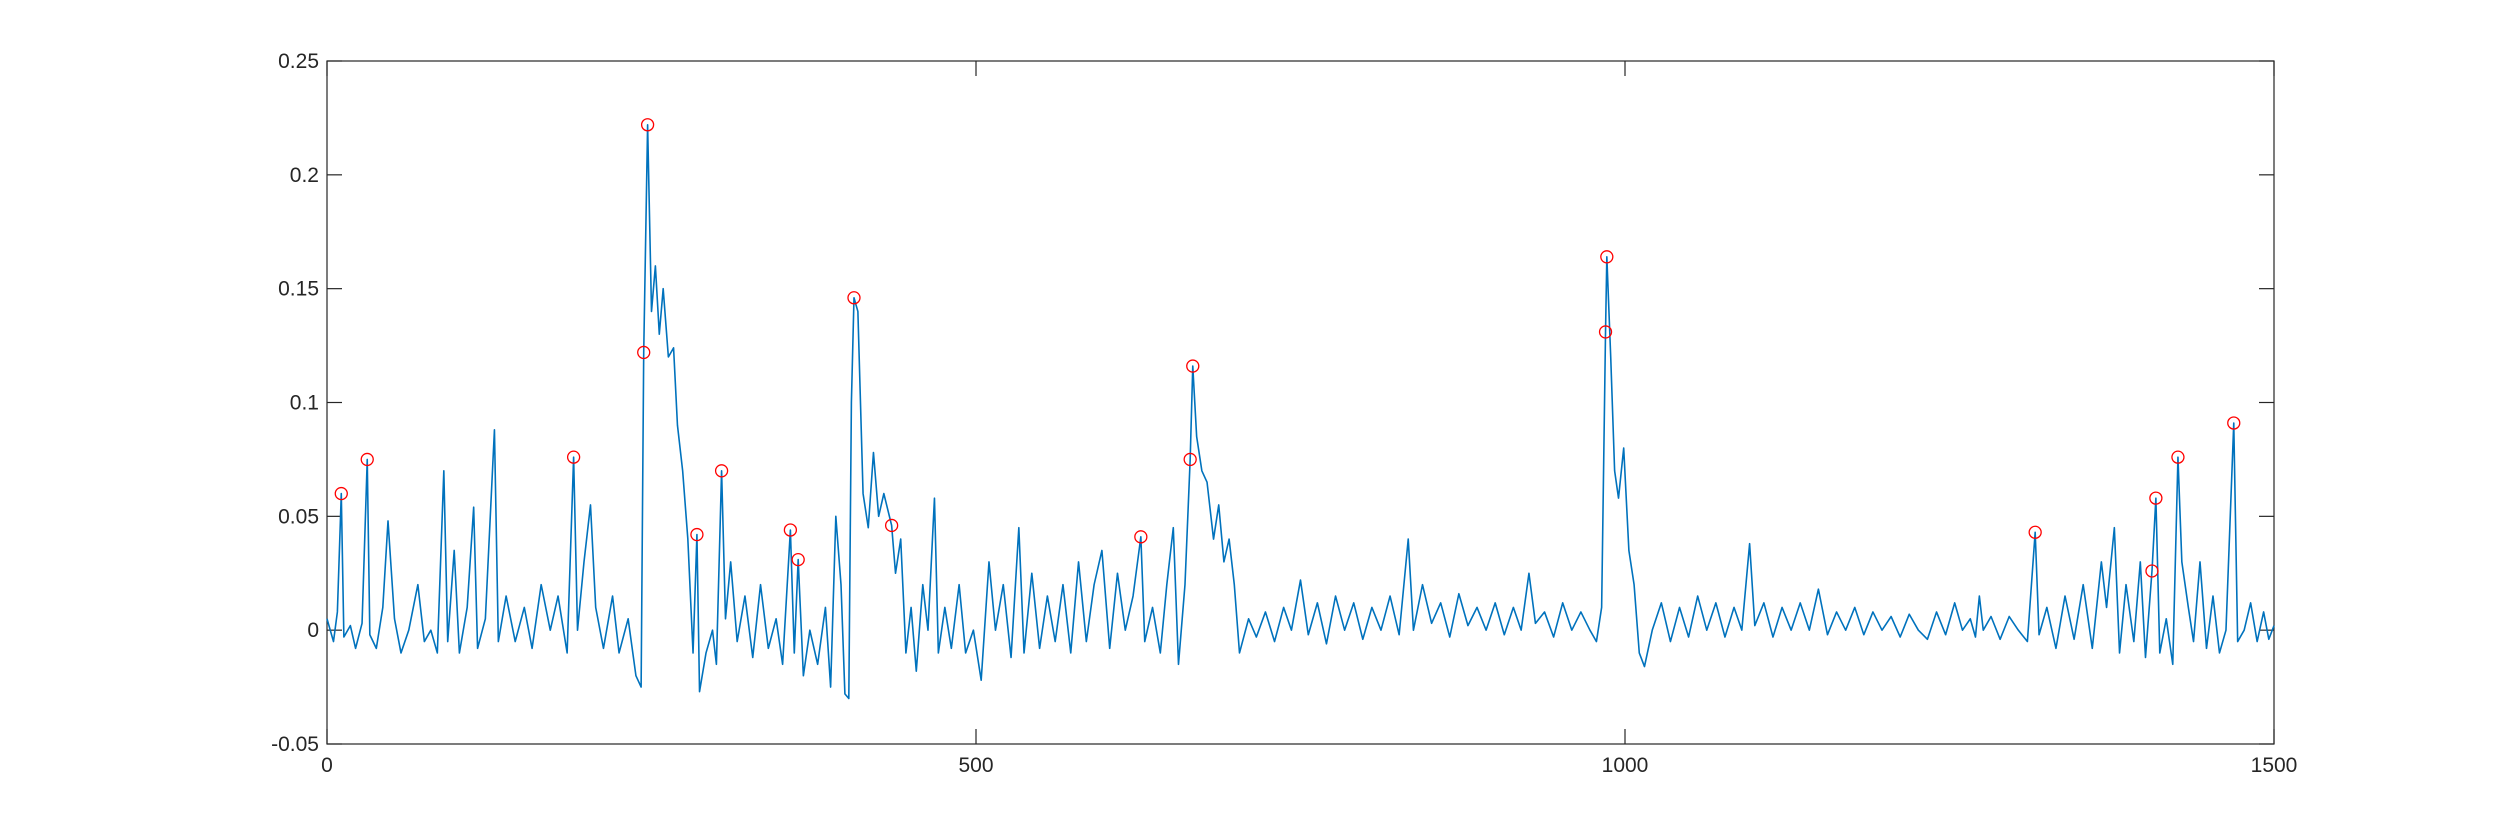 The width and height of the screenshot is (2500, 838). I want to click on y-tick-label: 0.15, so click(298, 289).